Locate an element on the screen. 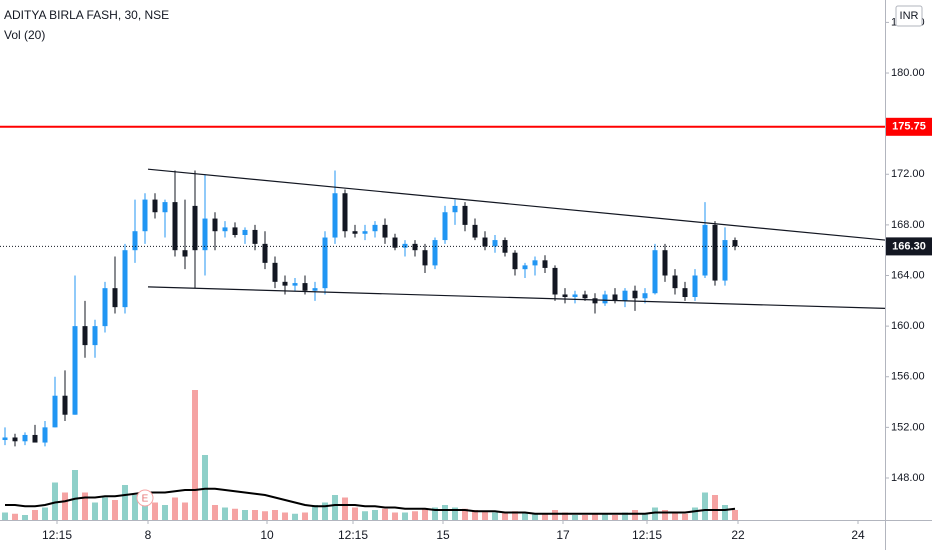 Image resolution: width=932 pixels, height=555 pixels. last-price-label: 166.30 is located at coordinates (909, 246).